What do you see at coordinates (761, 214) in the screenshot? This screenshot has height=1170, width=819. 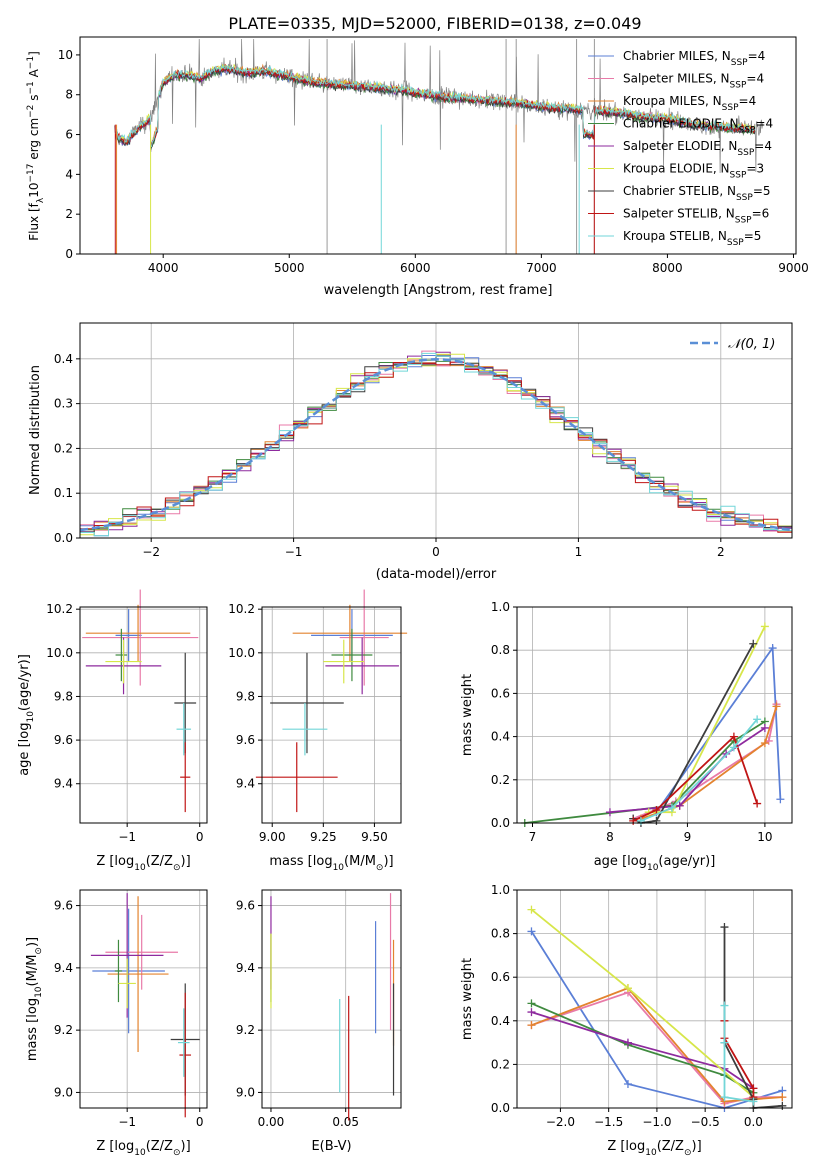 I see `label-part: =6` at bounding box center [761, 214].